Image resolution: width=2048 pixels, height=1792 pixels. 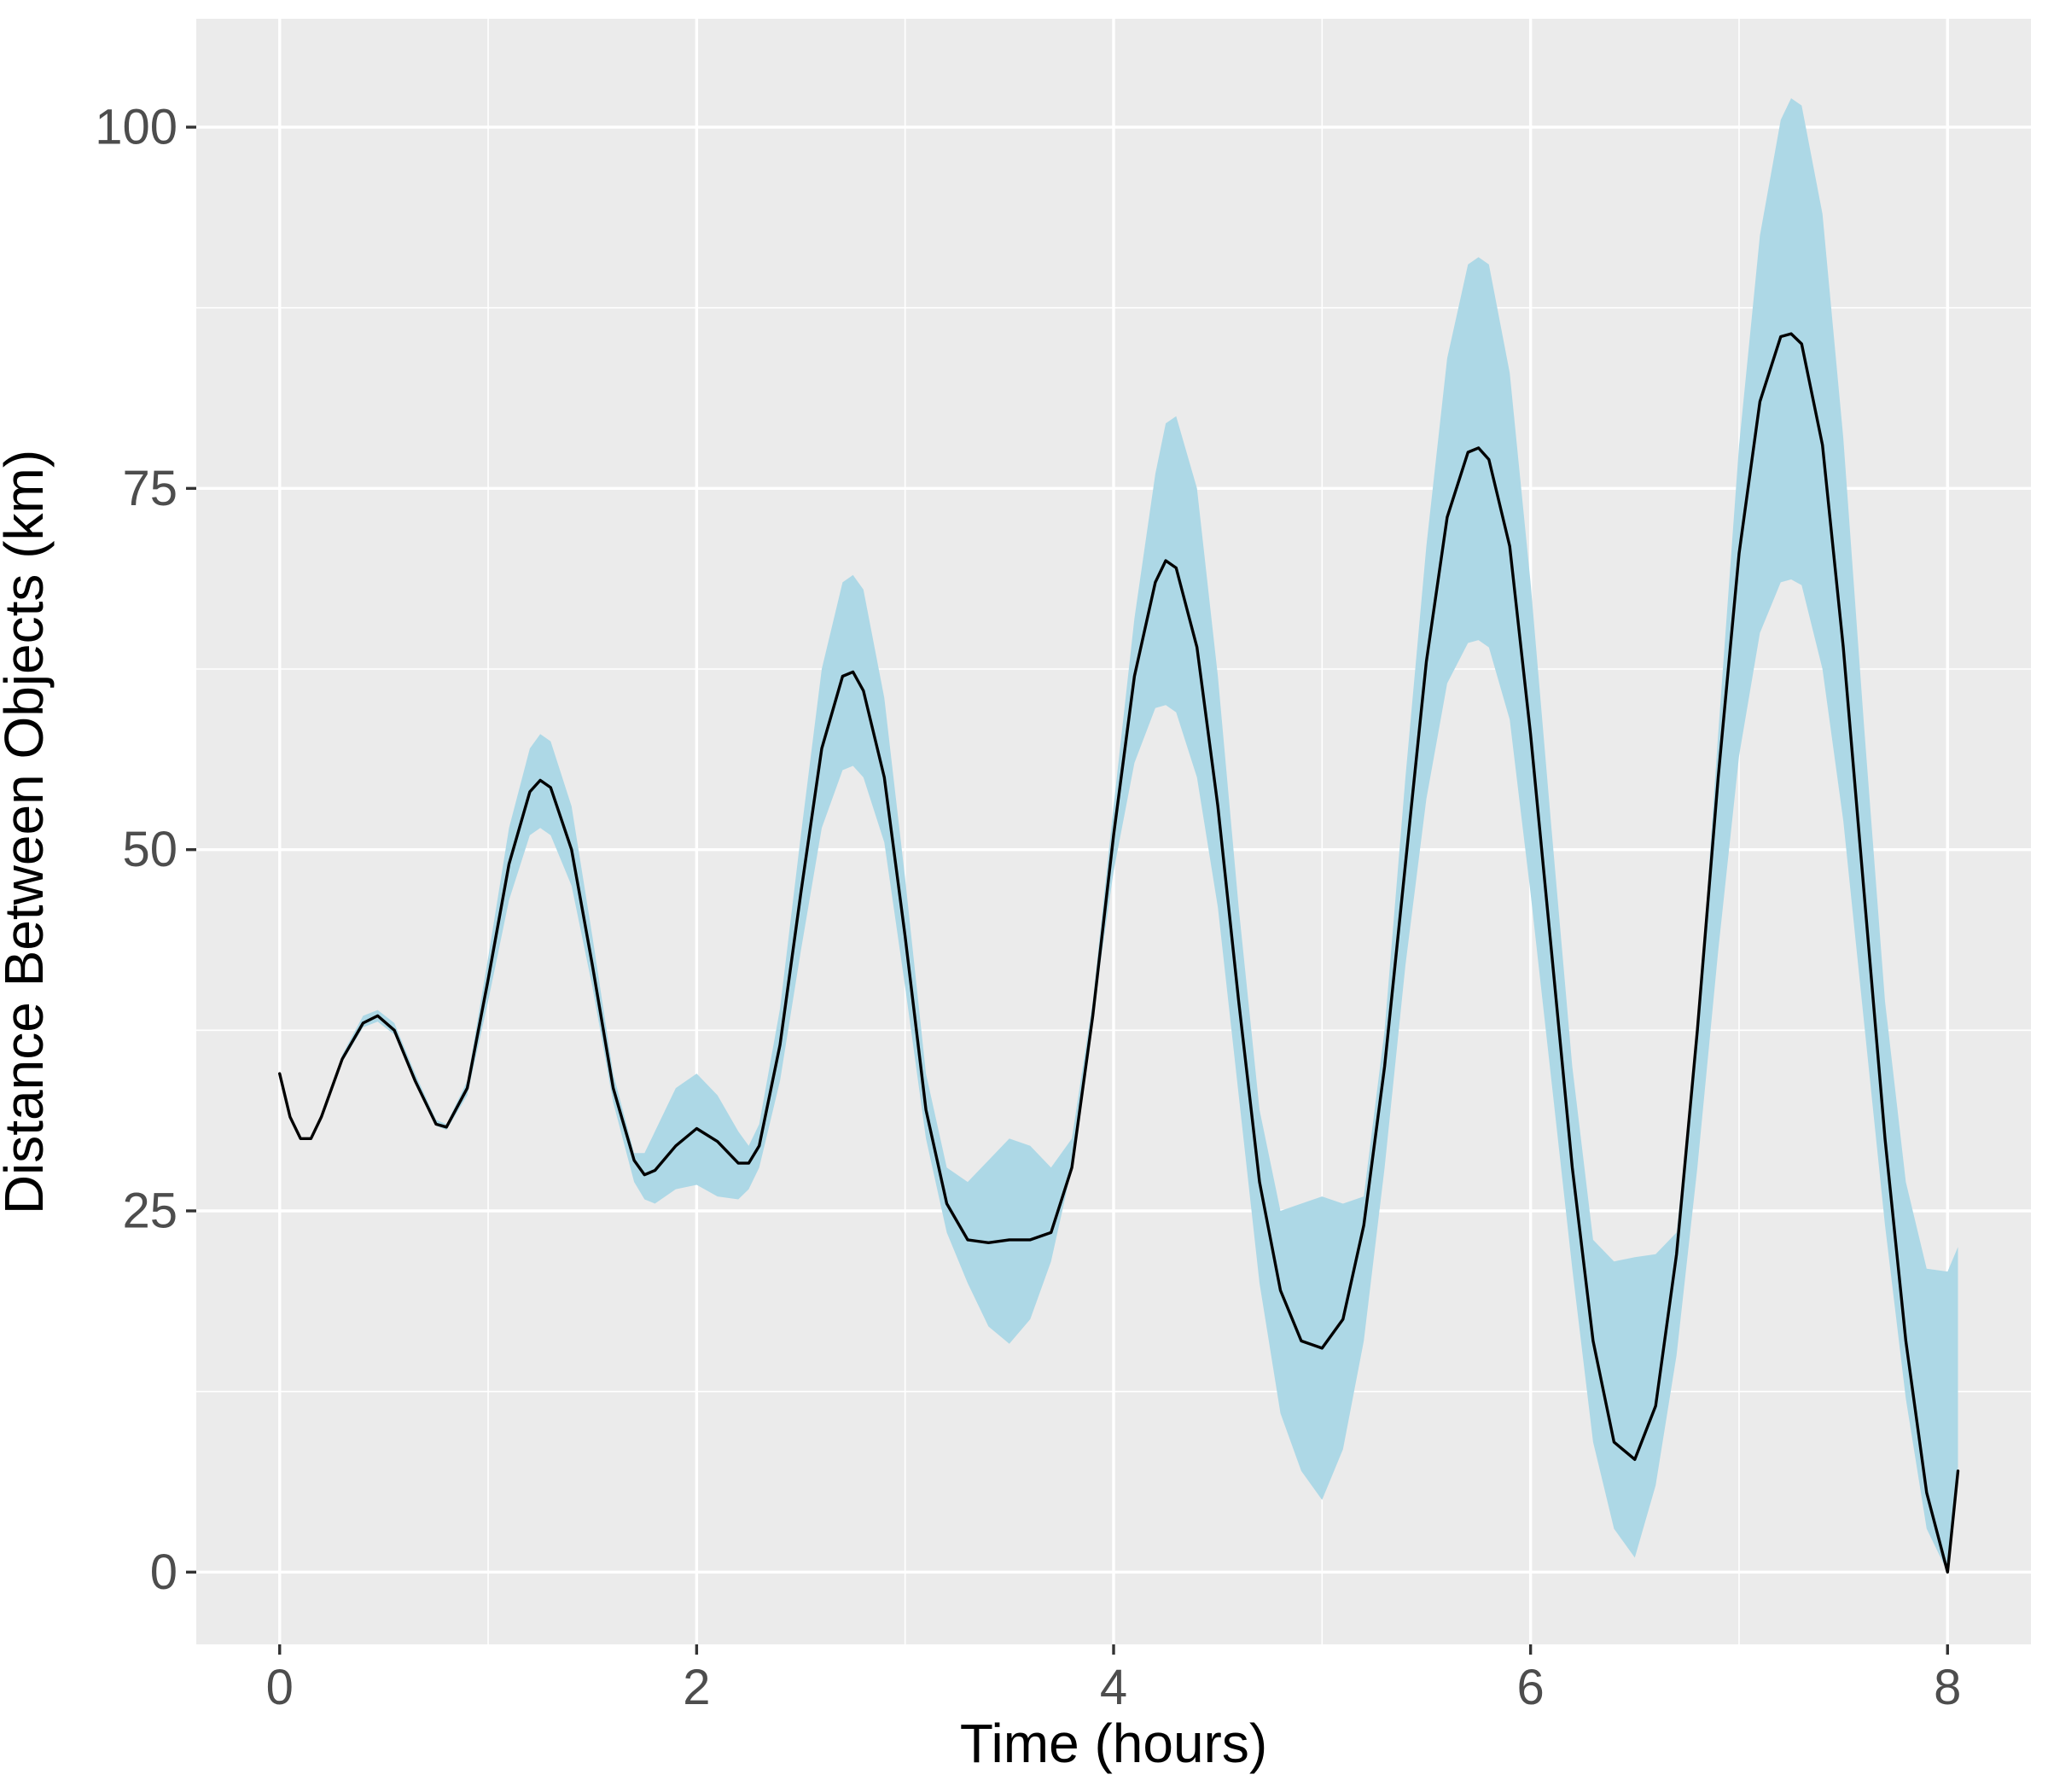 What do you see at coordinates (1113, 1687) in the screenshot?
I see `x-tick-label: 4` at bounding box center [1113, 1687].